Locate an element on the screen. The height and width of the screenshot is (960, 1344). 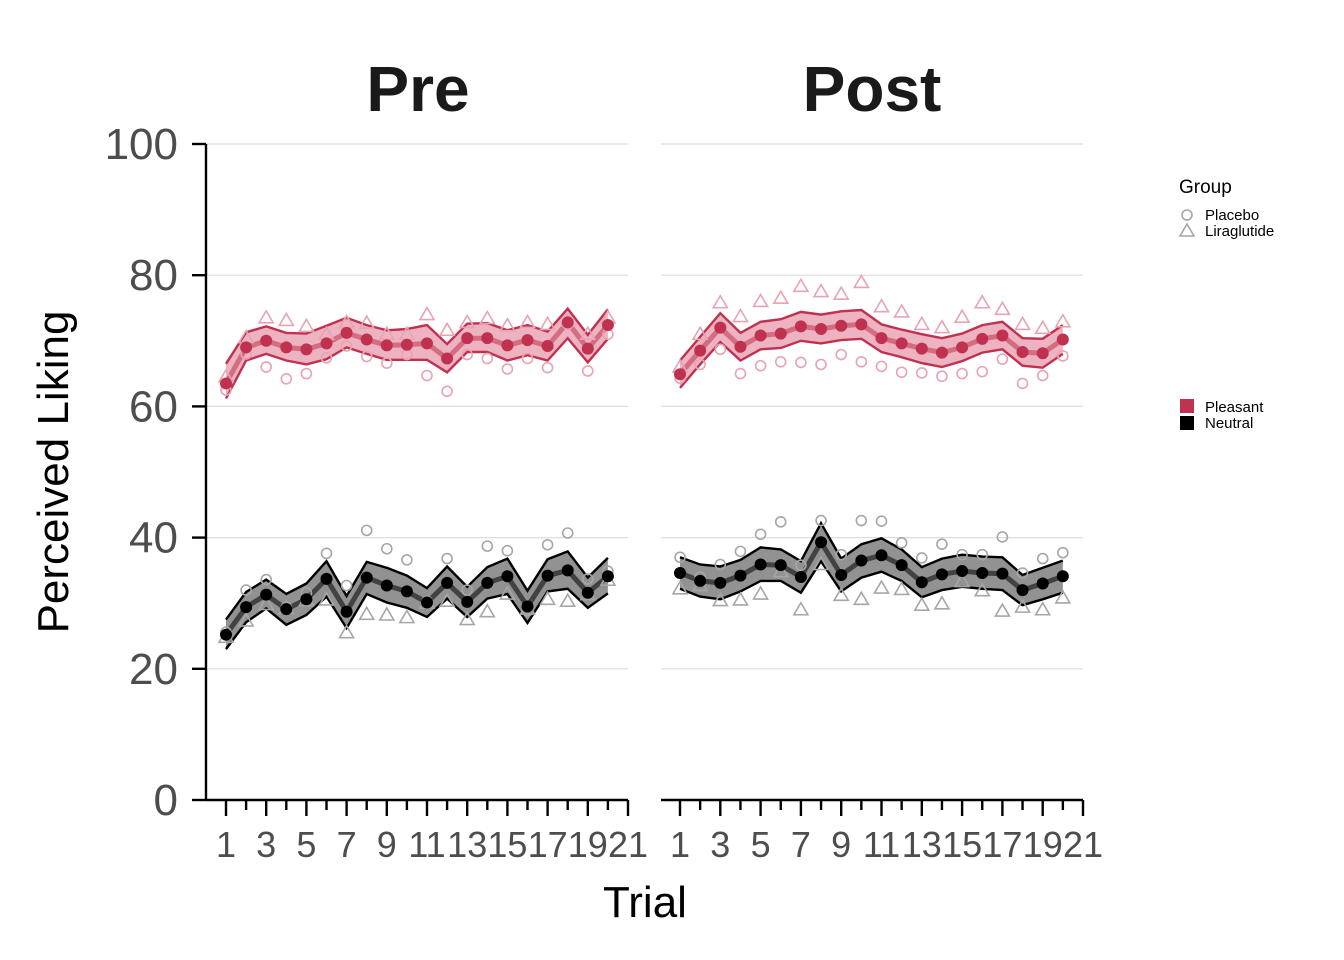
x-tick-labels: 1 3 5 7 9 11 13 15 17 19 21 1 3 5 7 9 11 13 15 17 19 21 is located at coordinates (659, 844).